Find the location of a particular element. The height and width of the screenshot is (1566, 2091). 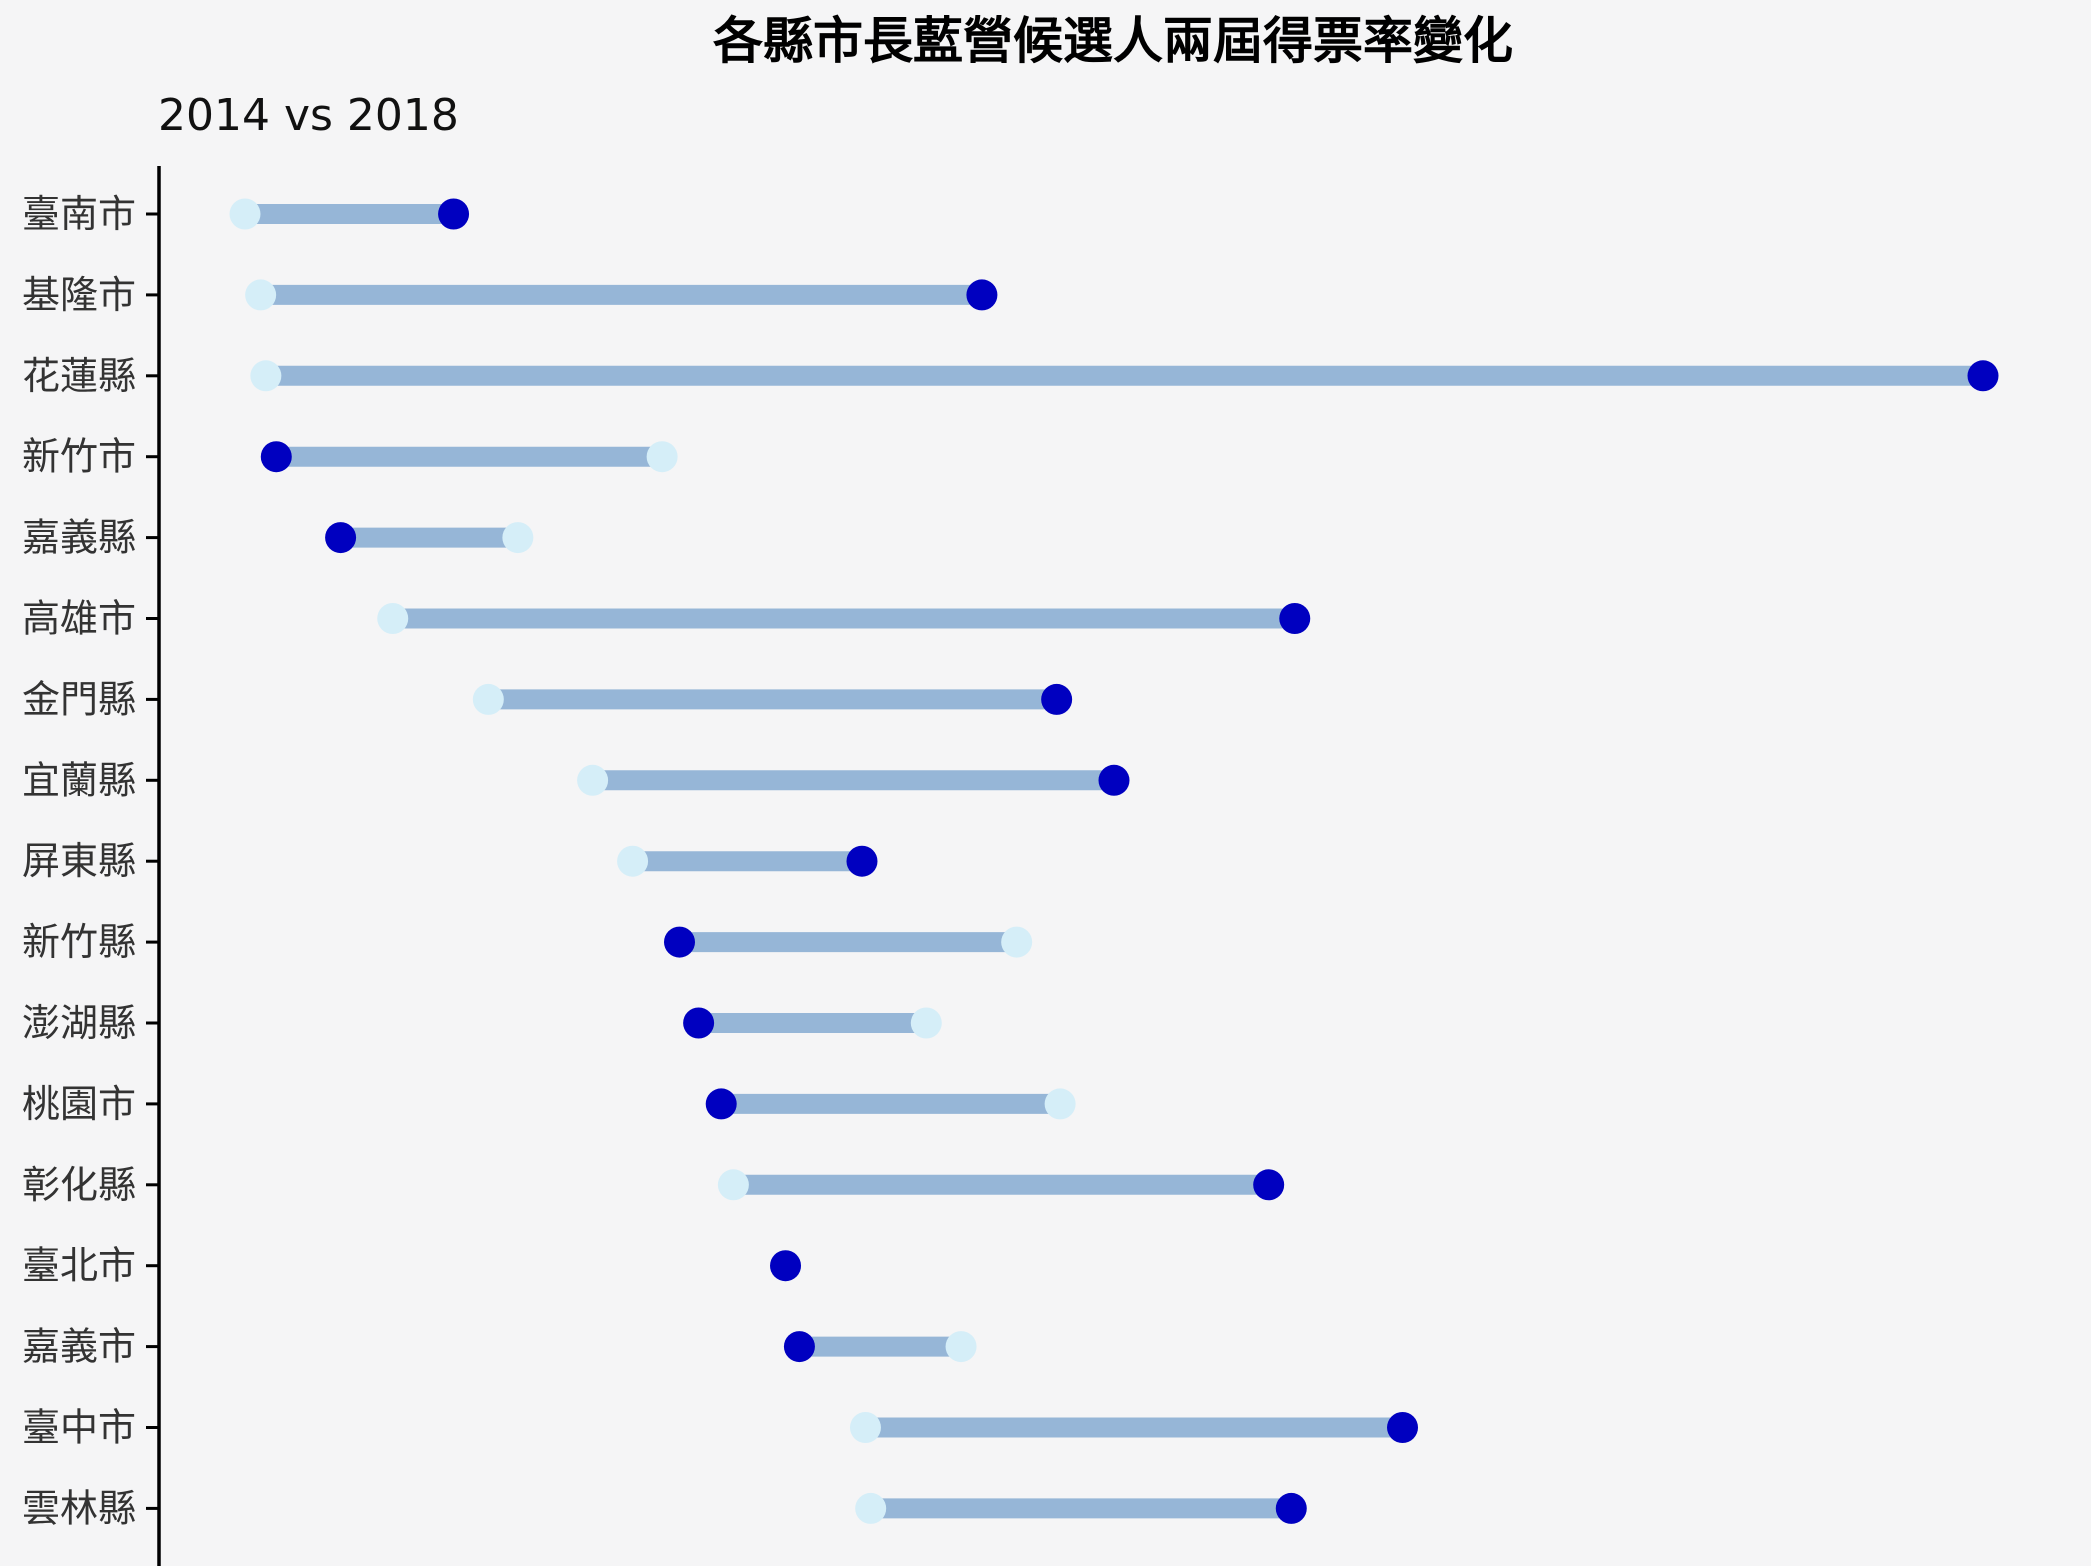

y-tick-label: 嘉義縣 is located at coordinates (79, 538).